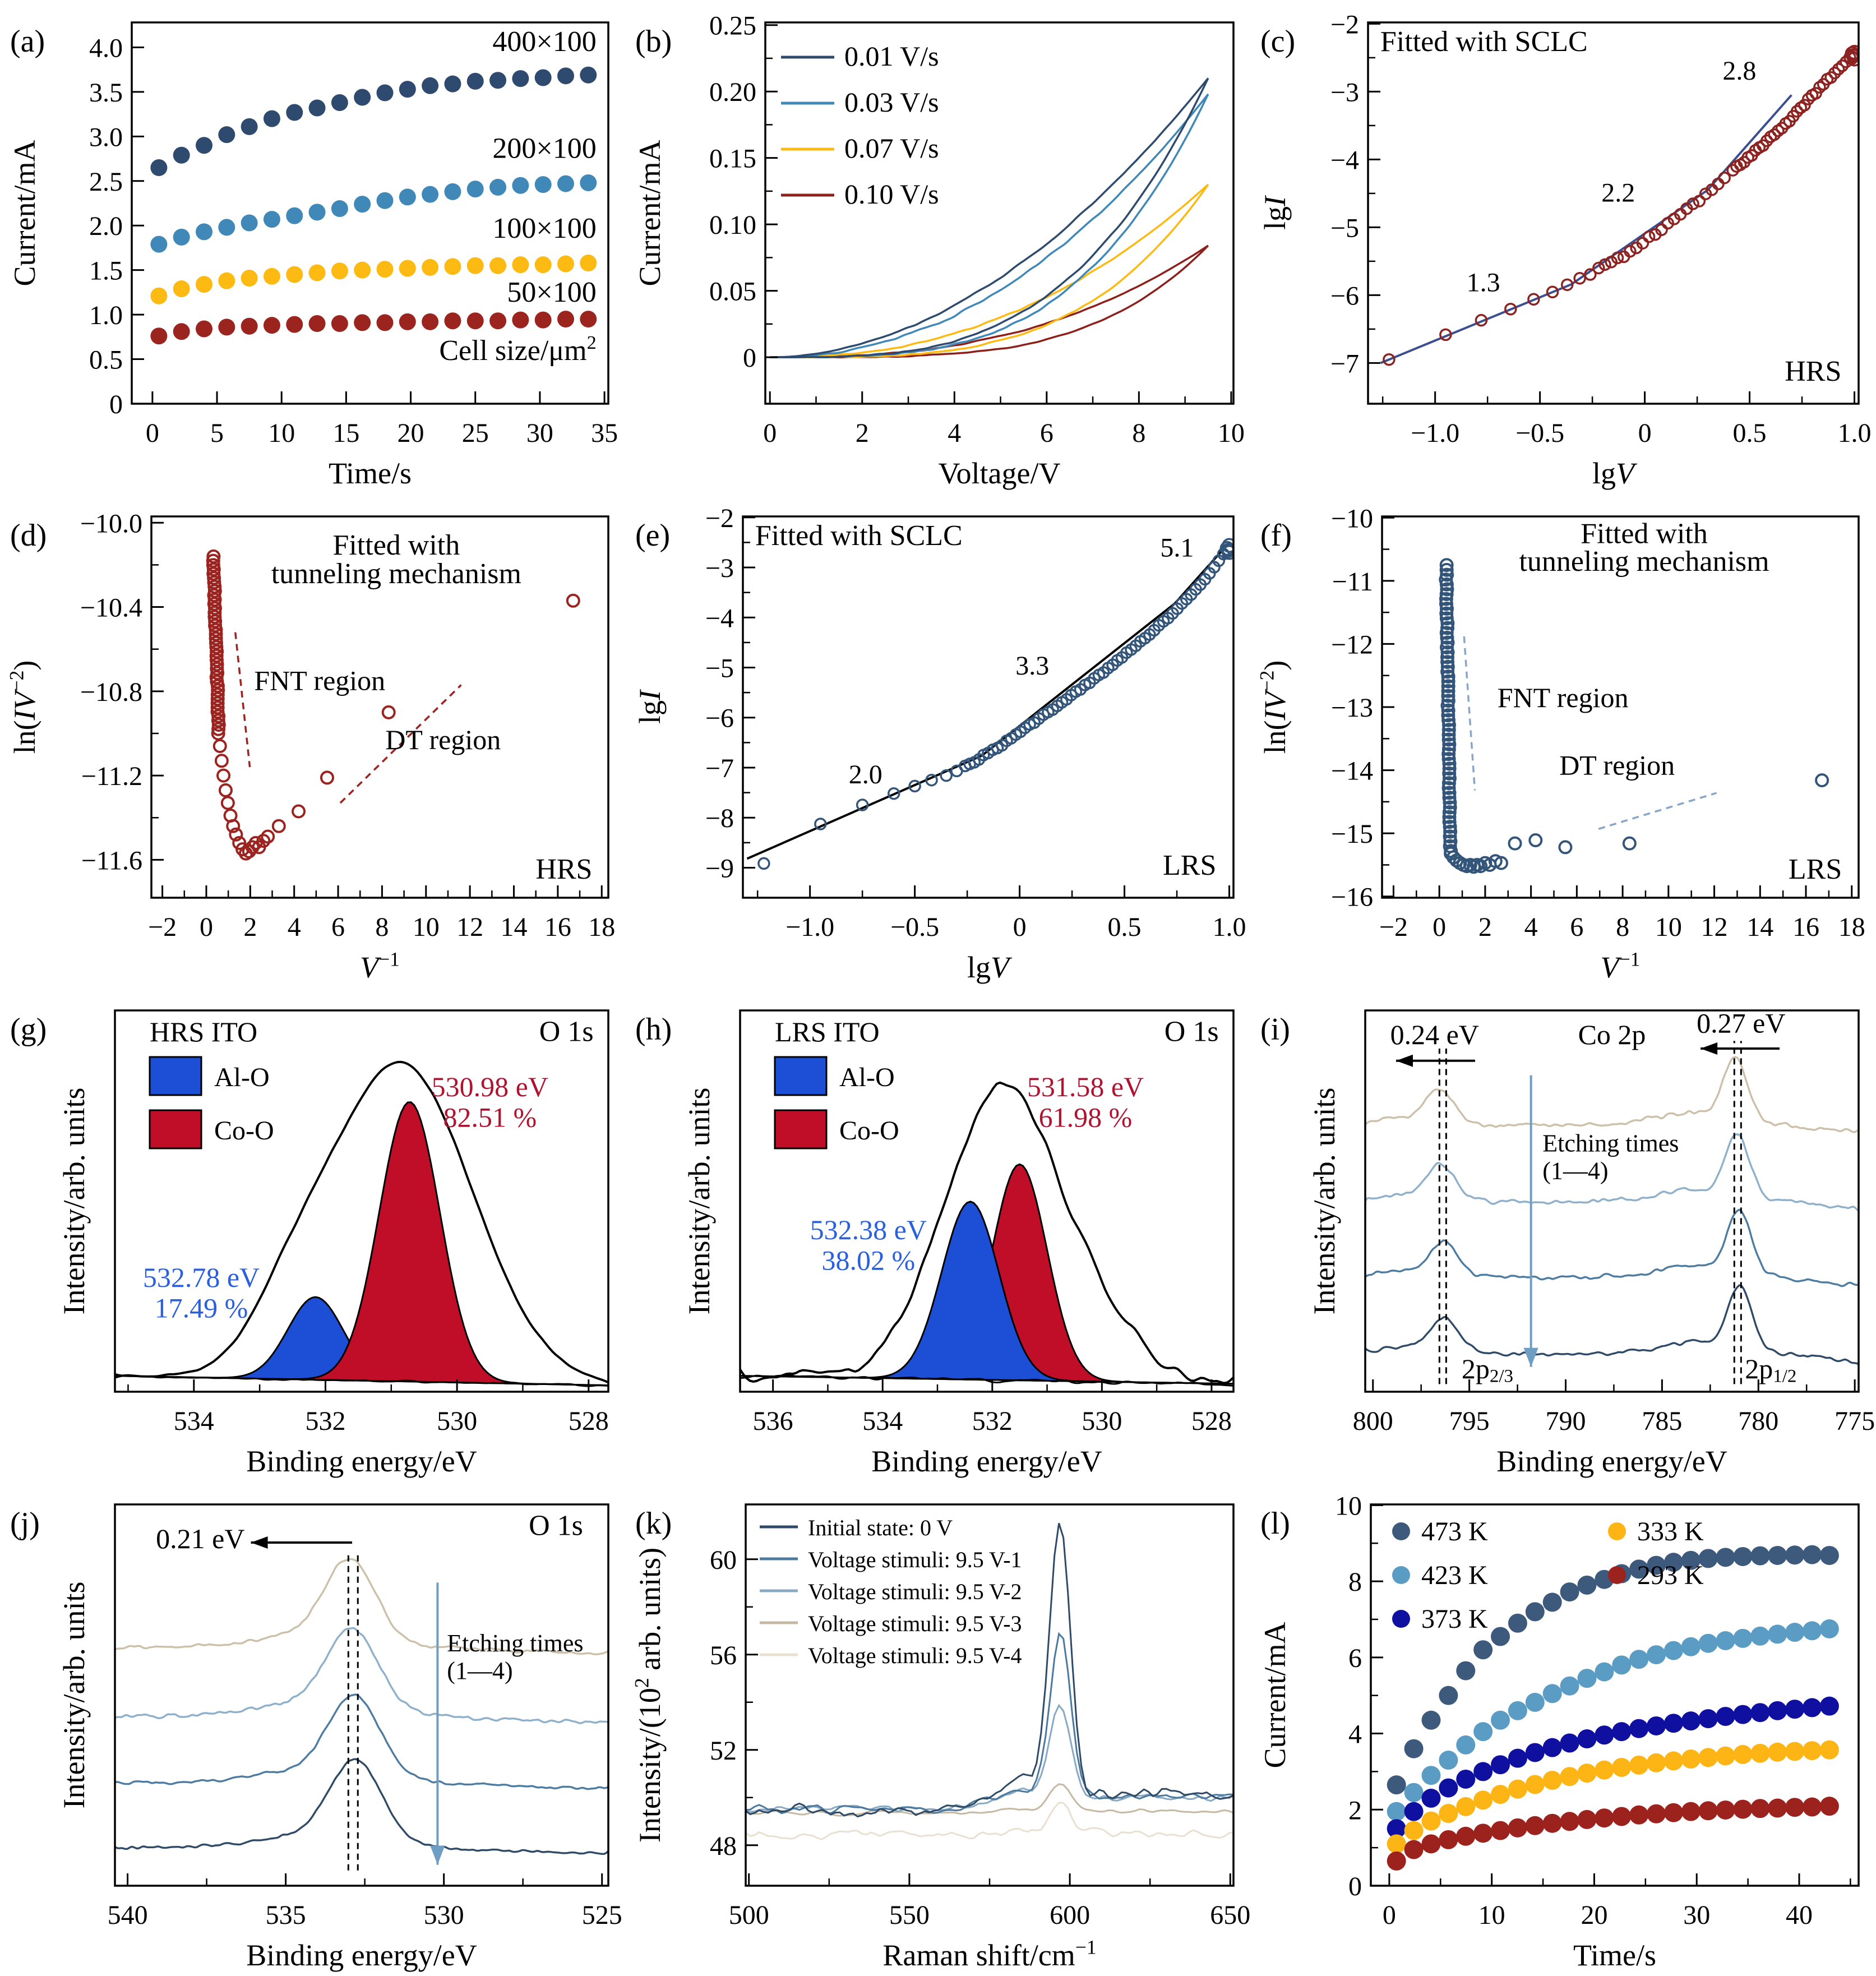 Image resolution: width=1876 pixels, height=1976 pixels. What do you see at coordinates (557, 927) in the screenshot?
I see `x-tick-label: 16` at bounding box center [557, 927].